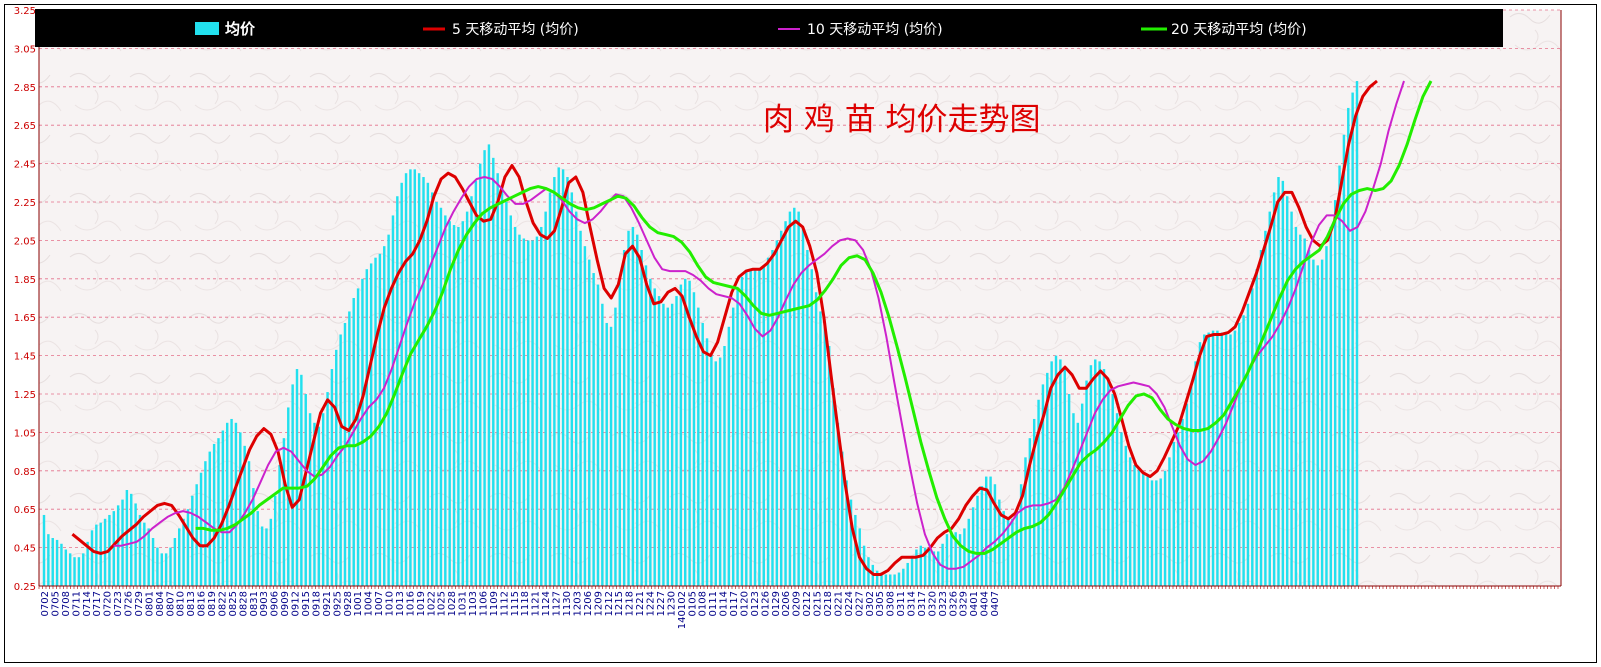 The height and width of the screenshot is (667, 1601). What do you see at coordinates (567, 603) in the screenshot?
I see `x-tick-label: 1130` at bounding box center [567, 603].